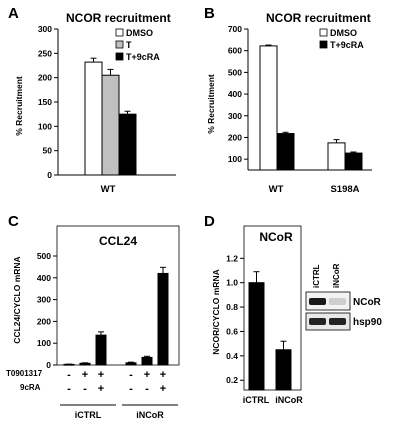 This screenshot has height=439, width=400. I want to click on panel-b-legend-label: T+9cRA, so click(347, 45).